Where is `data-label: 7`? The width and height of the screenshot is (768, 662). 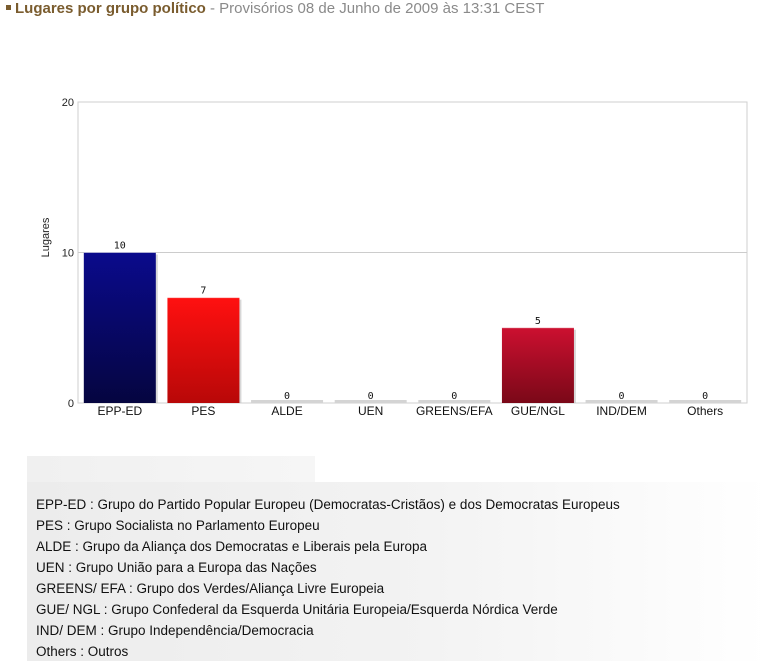 data-label: 7 is located at coordinates (203, 291).